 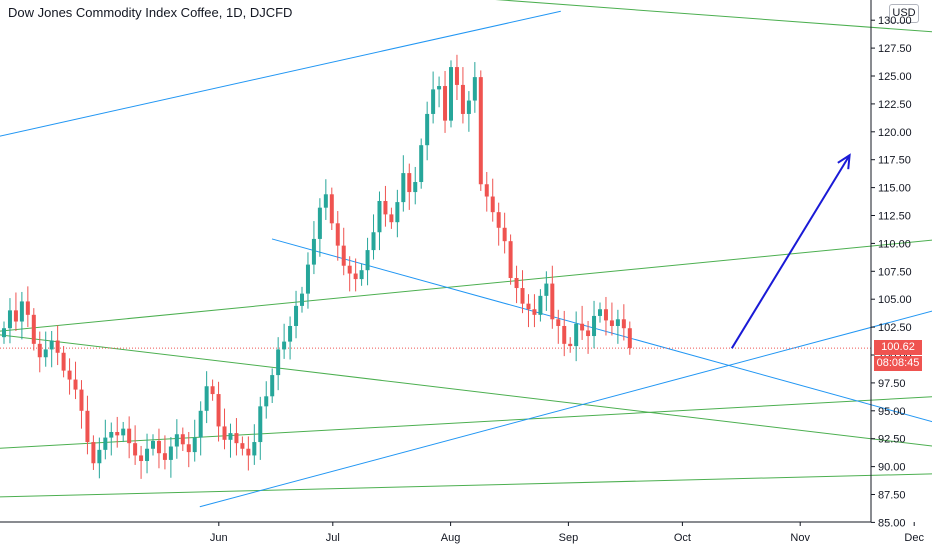 What do you see at coordinates (895, 300) in the screenshot?
I see `price-tick-label: 105.00` at bounding box center [895, 300].